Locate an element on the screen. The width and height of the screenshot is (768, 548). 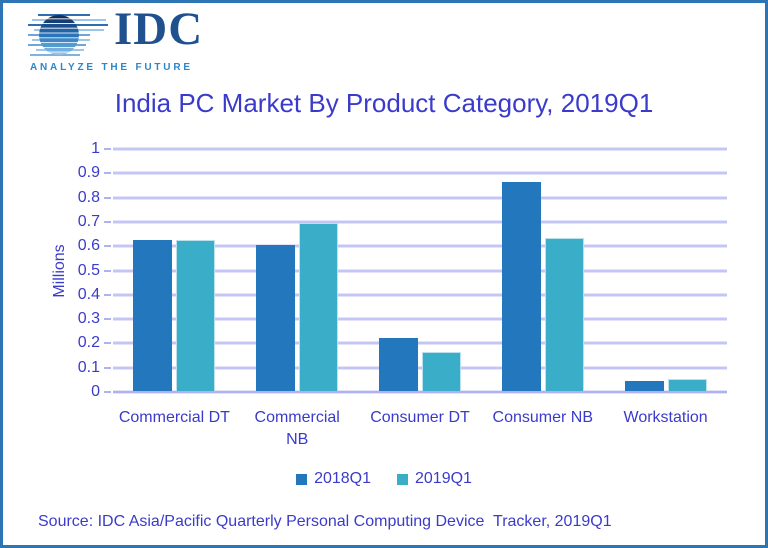
idc-globe-icon is located at coordinates (68, 35).